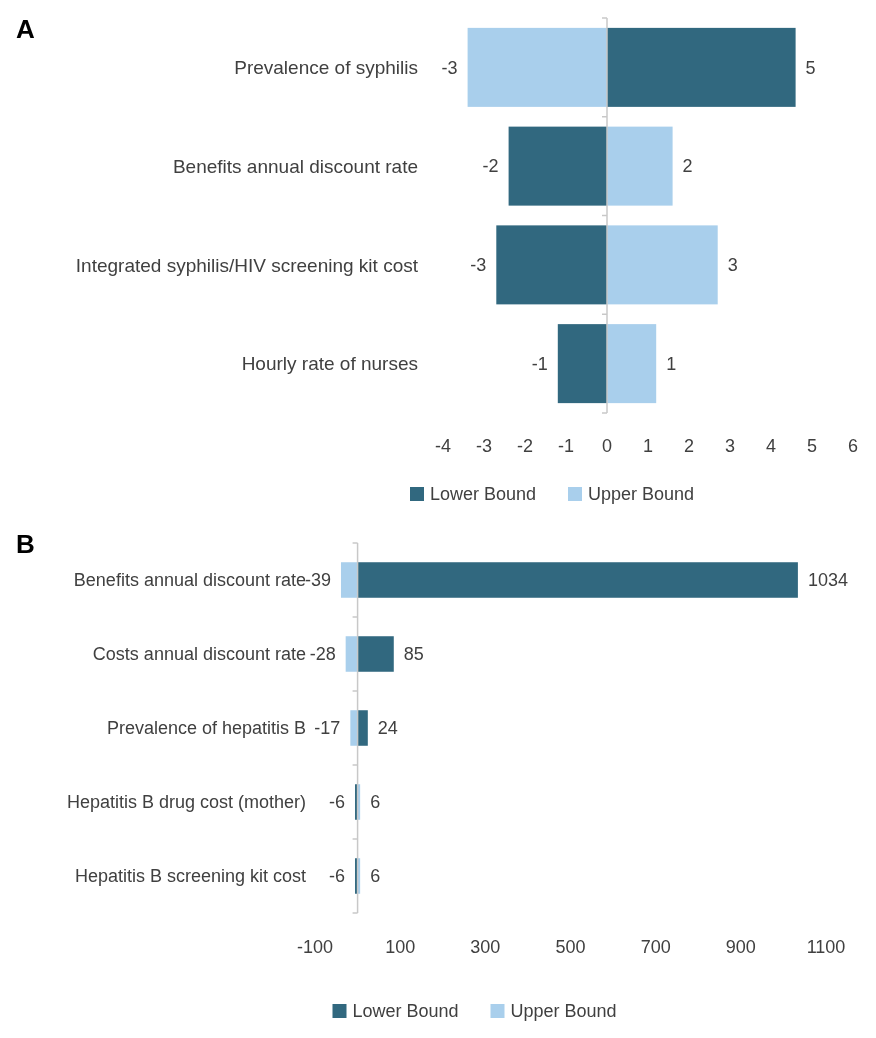  I want to click on x-tick-label: 6, so click(853, 446).